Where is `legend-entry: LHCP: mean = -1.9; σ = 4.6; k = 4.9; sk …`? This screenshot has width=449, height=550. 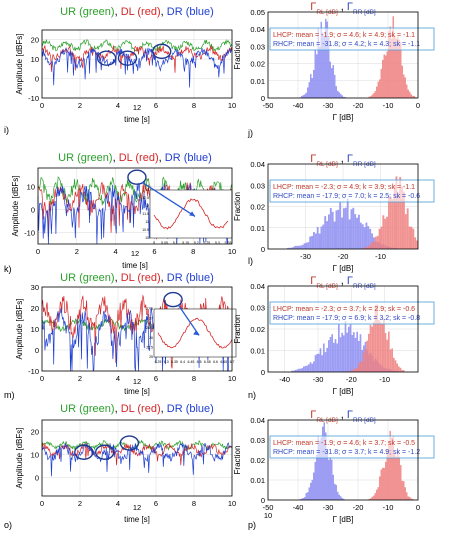
legend-entry: LHCP: mean = -1.9; σ = 4.6; k = 4.9; sk … is located at coordinates (344, 35).